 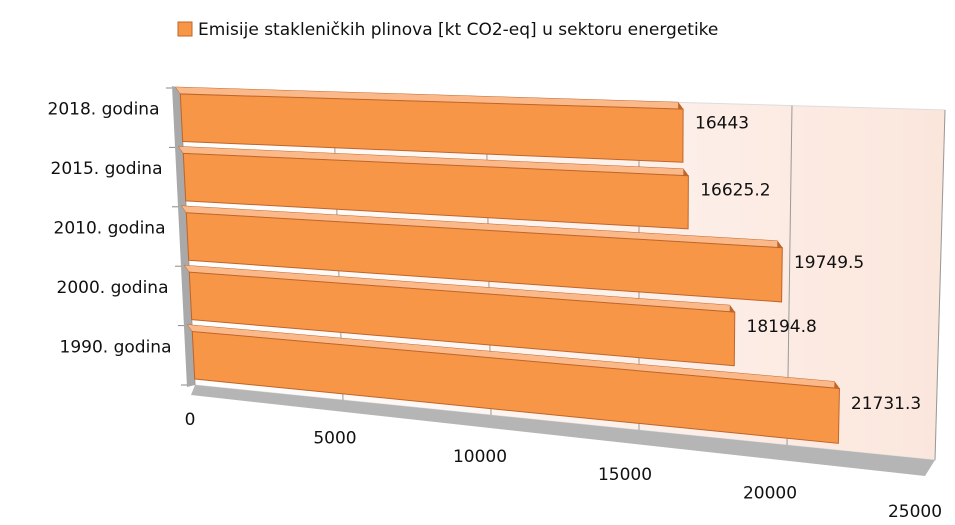 I want to click on x-tick-label: 0, so click(x=190, y=420).